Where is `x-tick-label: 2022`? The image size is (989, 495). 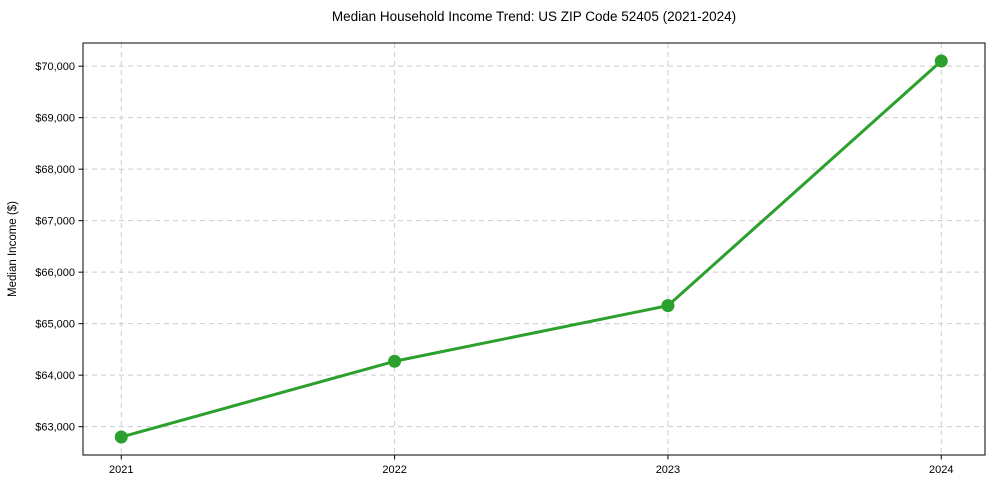
x-tick-label: 2022 is located at coordinates (394, 470).